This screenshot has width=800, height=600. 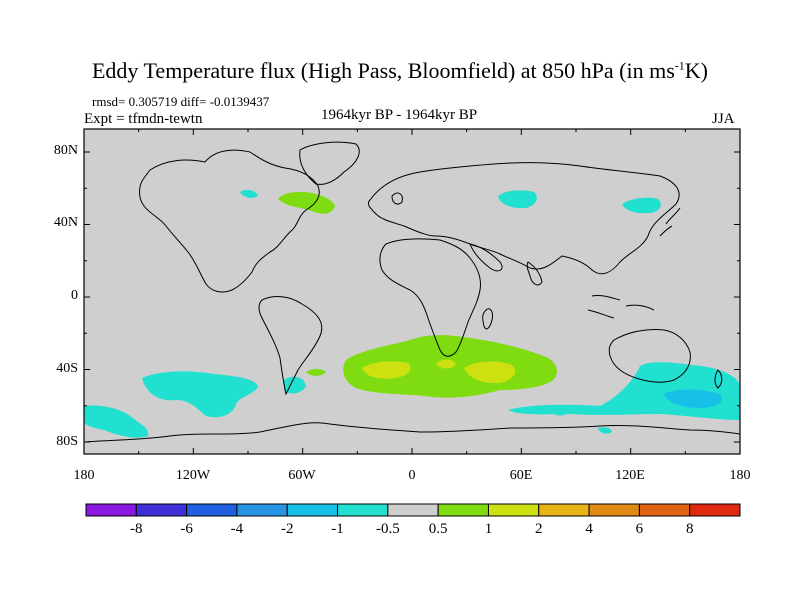 I want to click on coast-indonesia, so click(x=621, y=307).